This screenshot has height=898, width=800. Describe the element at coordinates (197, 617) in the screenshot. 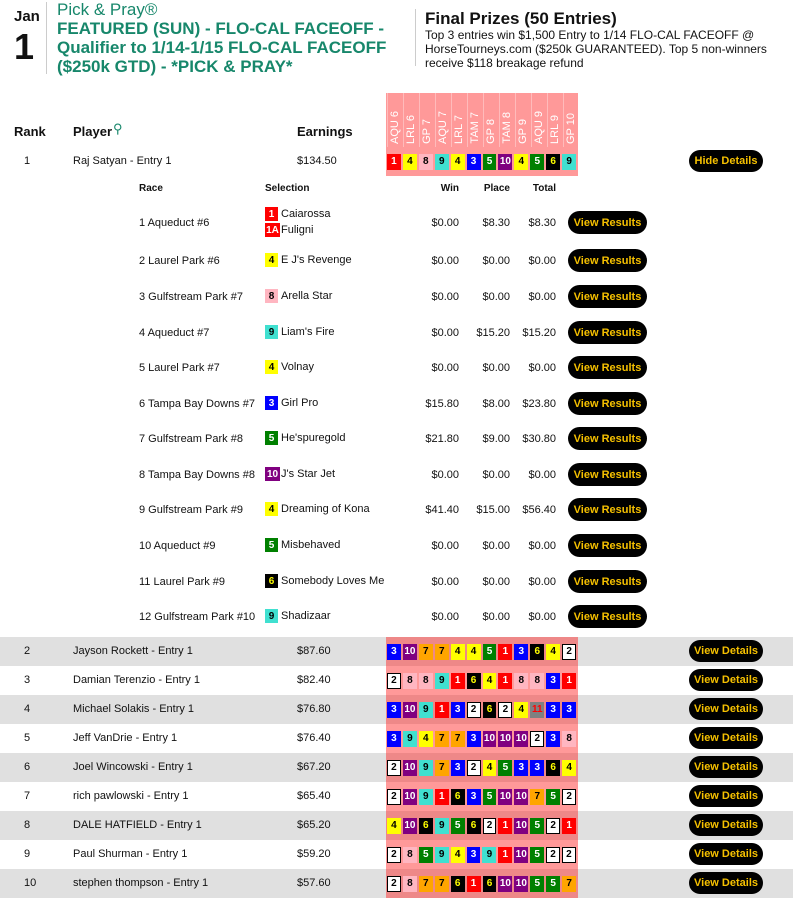

I see `race-name: 12 Gulfstream Park #10` at that location.